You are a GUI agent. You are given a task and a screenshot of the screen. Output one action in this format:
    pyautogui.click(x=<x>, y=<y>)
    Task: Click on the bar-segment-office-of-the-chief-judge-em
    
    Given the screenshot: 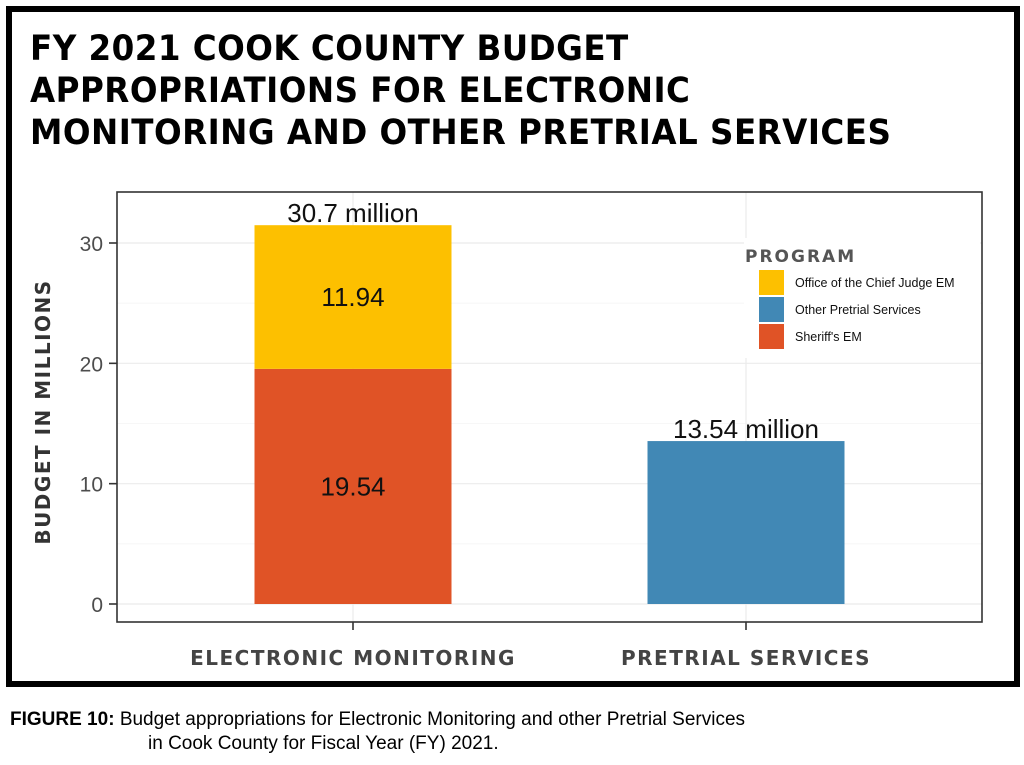 What is the action you would take?
    pyautogui.click(x=353, y=297)
    